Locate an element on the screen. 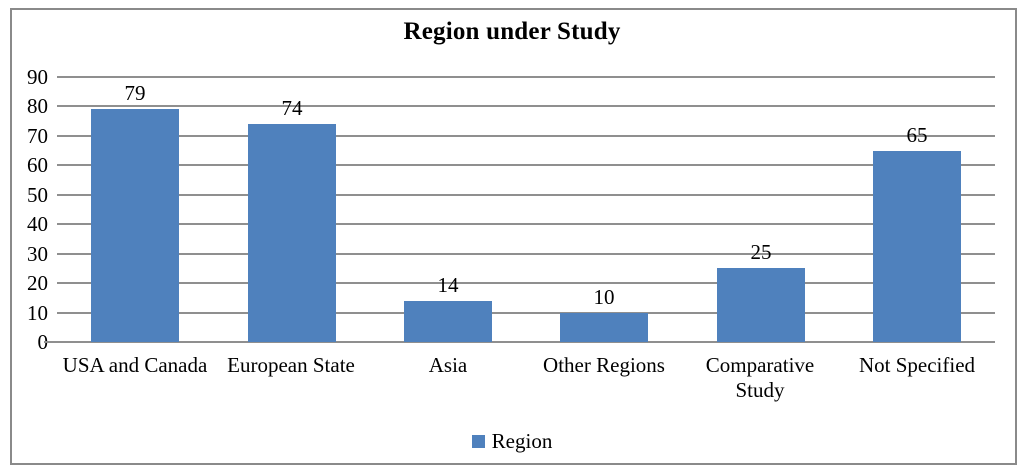  legend: Region is located at coordinates (512, 441).